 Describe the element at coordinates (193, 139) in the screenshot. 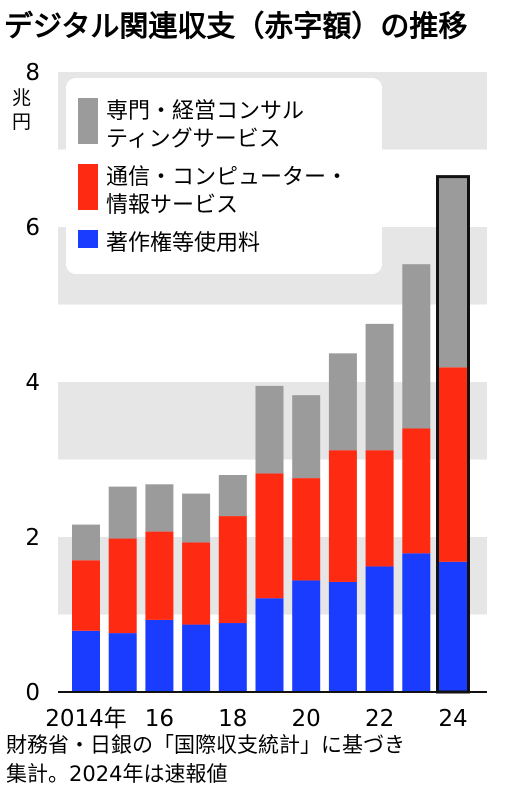

I see `legend-label: ティングサービス` at that location.